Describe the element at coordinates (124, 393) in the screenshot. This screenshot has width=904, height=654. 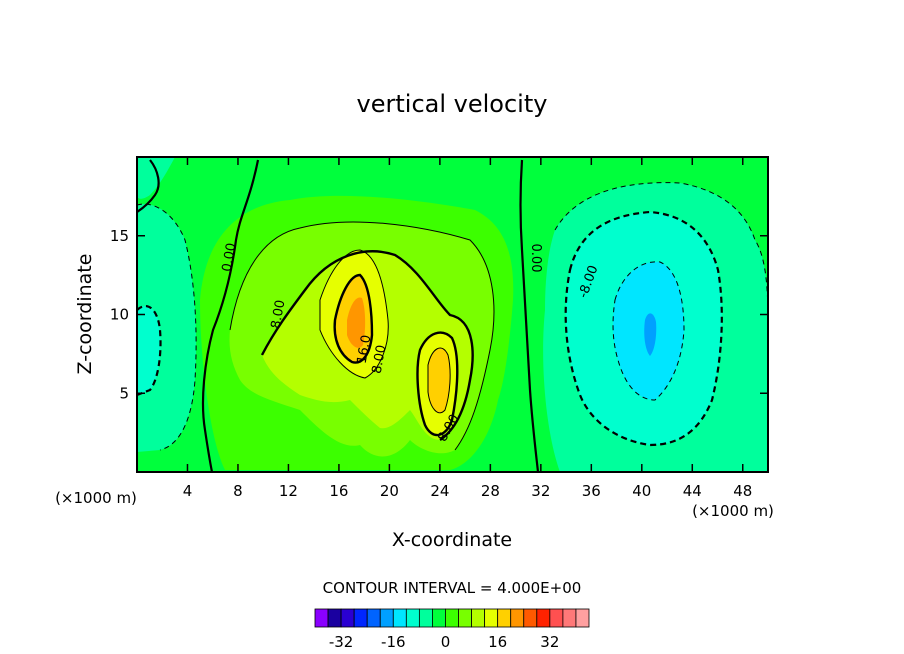
I see `y-tick-label: 5` at that location.